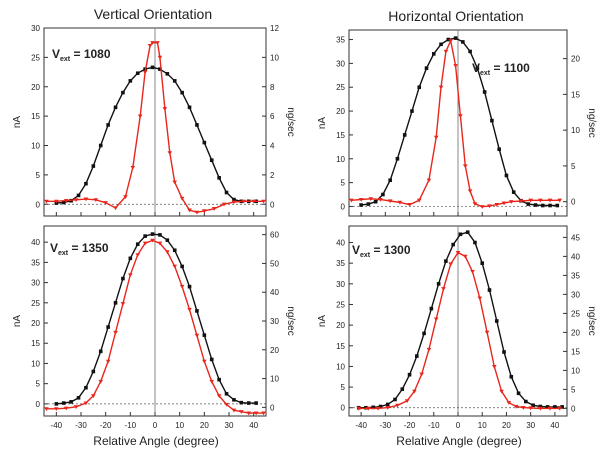 The image size is (597, 454). I want to click on y-left-tick-label: 0, so click(38, 204).